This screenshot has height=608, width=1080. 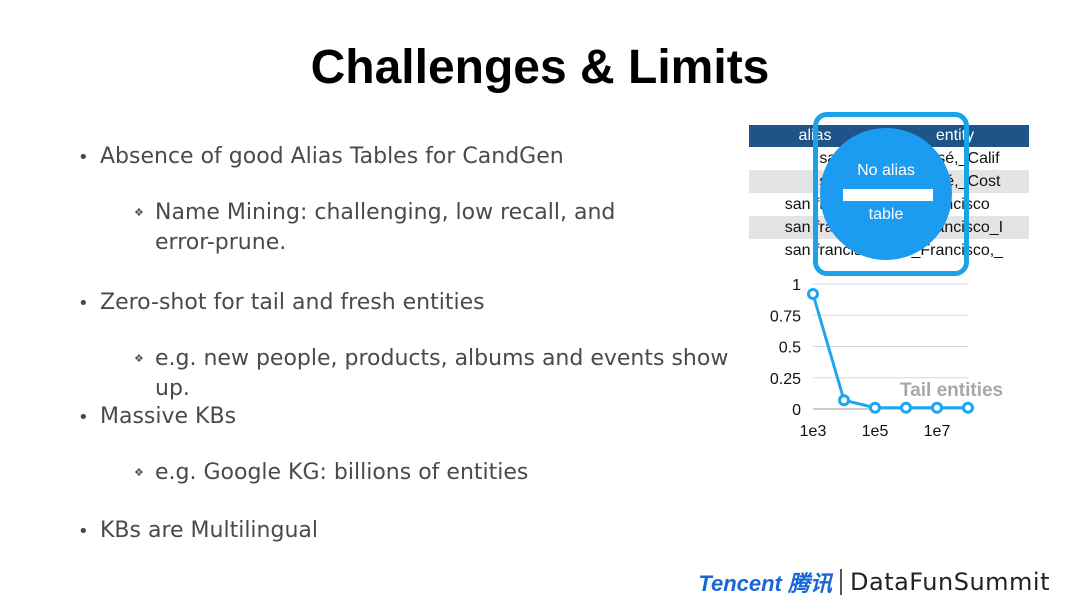 I want to click on x-tick-labels: 1e3 1e5 1e7, so click(x=875, y=431).